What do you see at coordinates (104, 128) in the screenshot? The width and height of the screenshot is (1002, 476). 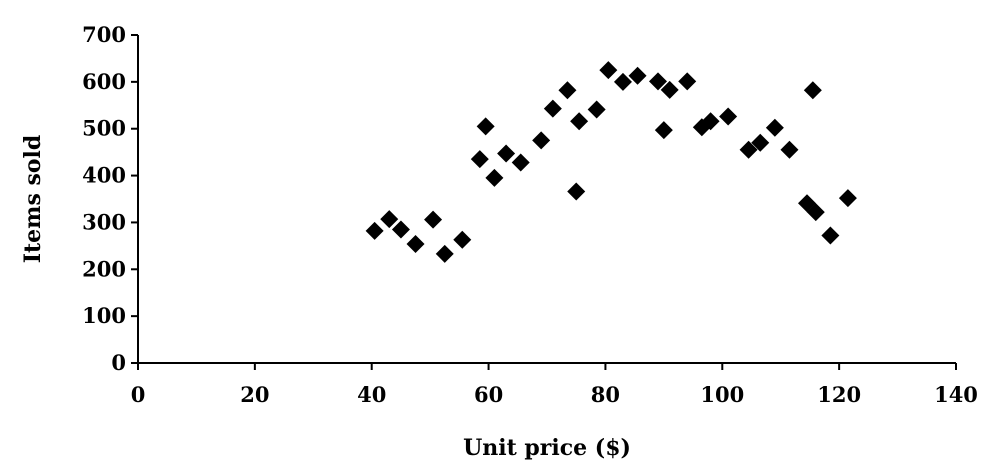 I see `y-tick-label: 500` at bounding box center [104, 128].